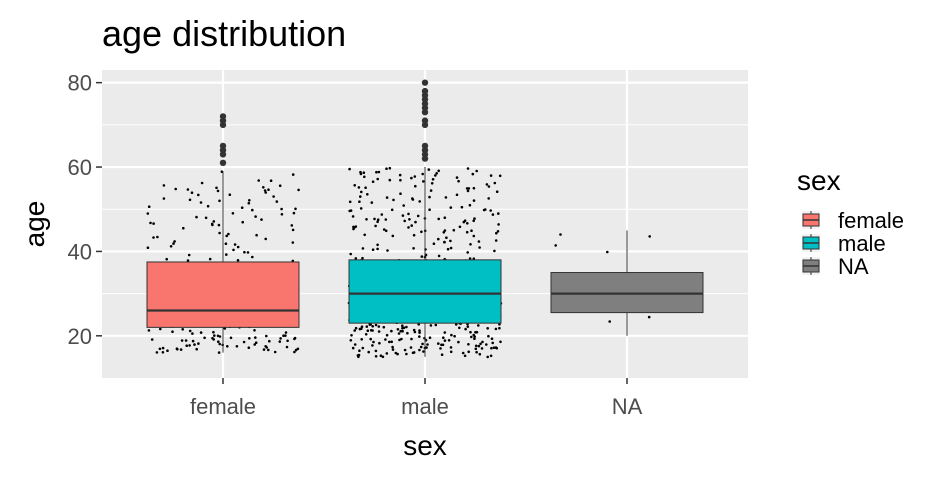 The width and height of the screenshot is (951, 478). I want to click on y-tick-label: 60, so click(80, 167).